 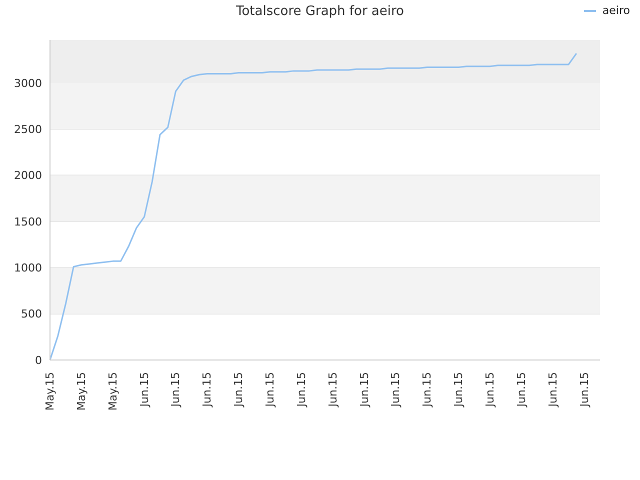 What do you see at coordinates (28, 83) in the screenshot?
I see `y-tick-label: 3000` at bounding box center [28, 83].